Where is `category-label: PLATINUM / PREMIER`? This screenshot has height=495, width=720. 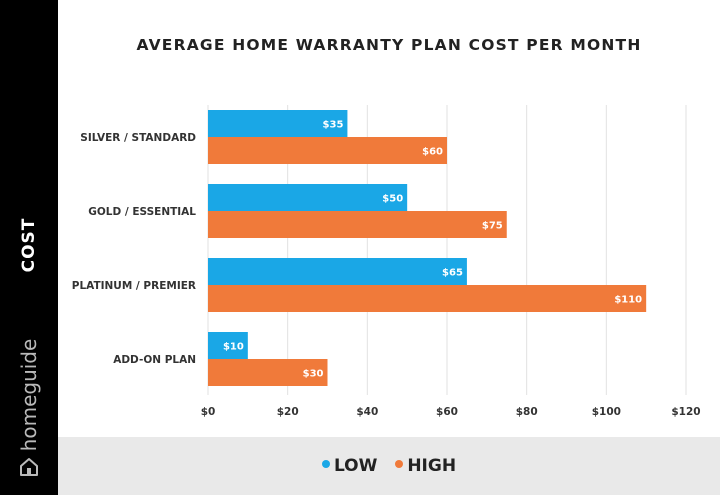 category-label: PLATINUM / PREMIER is located at coordinates (134, 286).